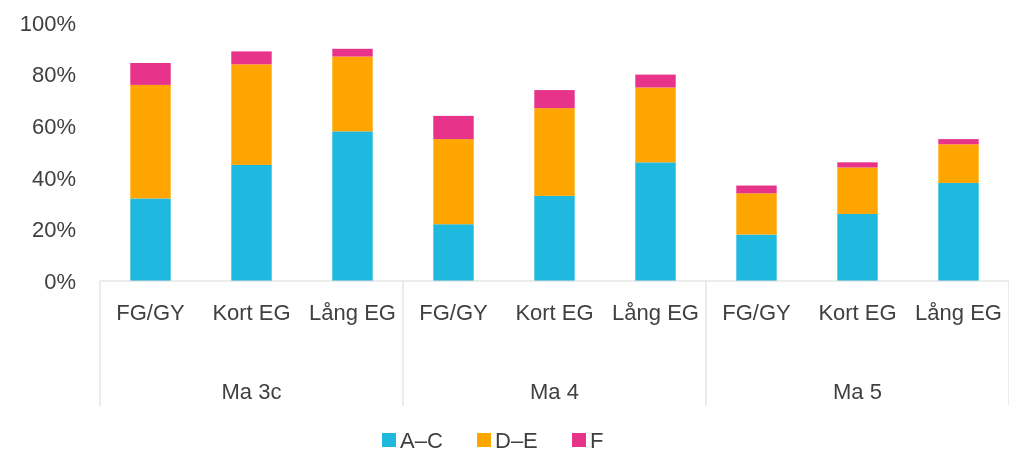 The image size is (1009, 455). I want to click on y-tick-label: 60%, so click(53, 126).